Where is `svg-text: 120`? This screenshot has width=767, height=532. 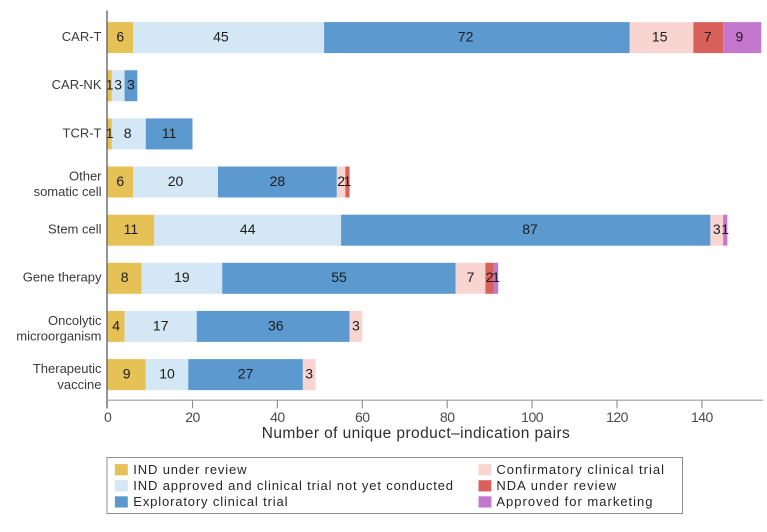
svg-text: 120 is located at coordinates (617, 417).